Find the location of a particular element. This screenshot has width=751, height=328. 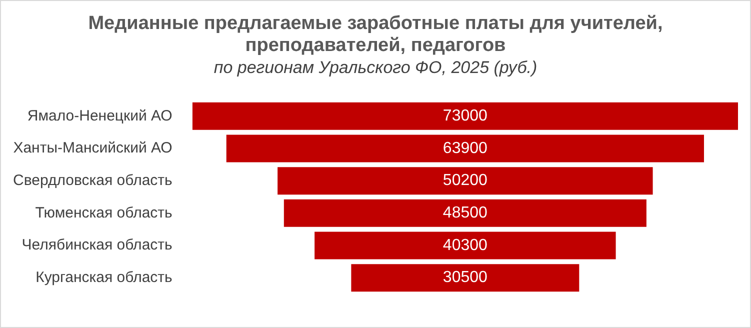

data-label: 48500 is located at coordinates (465, 213).